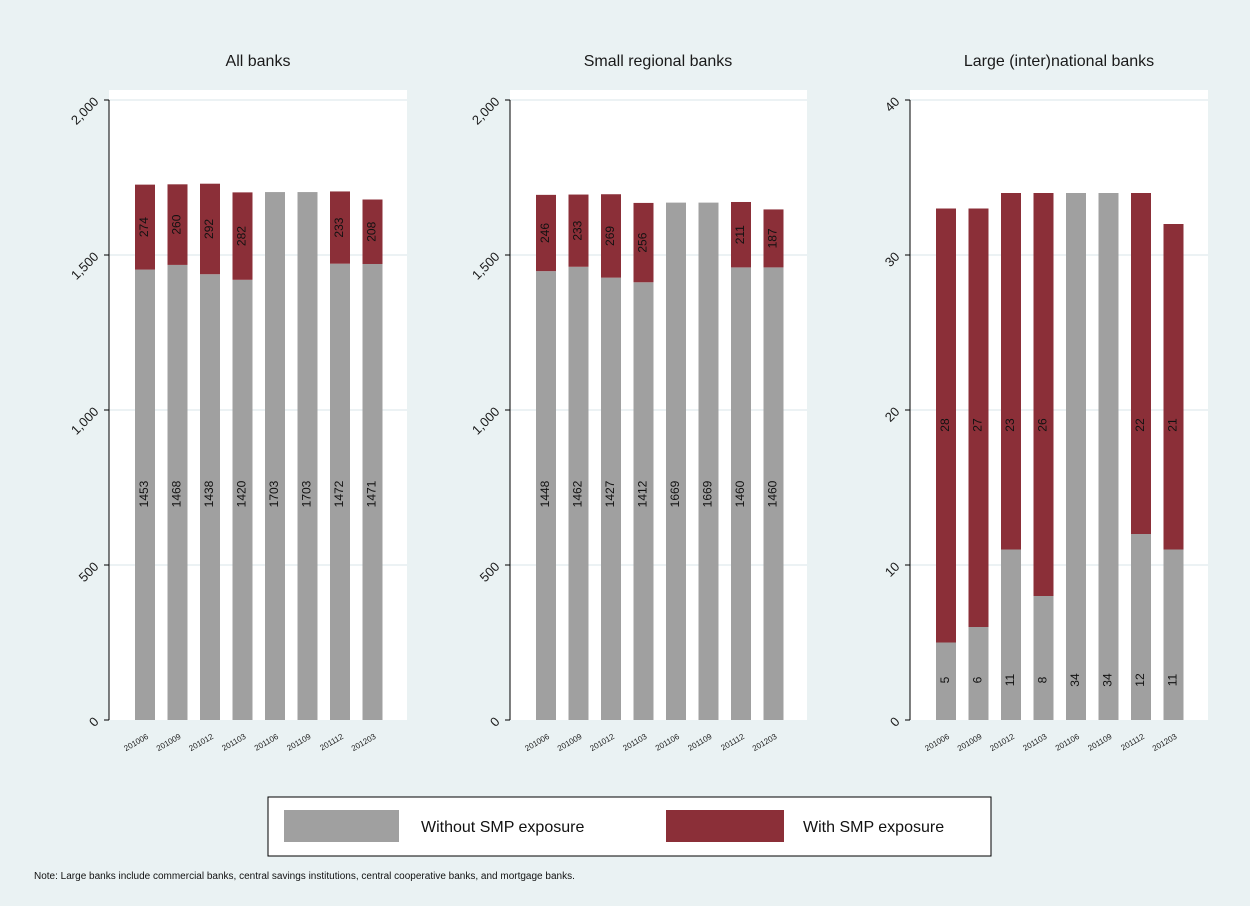  I want to click on data-label-with-smp: 269, so click(610, 236).